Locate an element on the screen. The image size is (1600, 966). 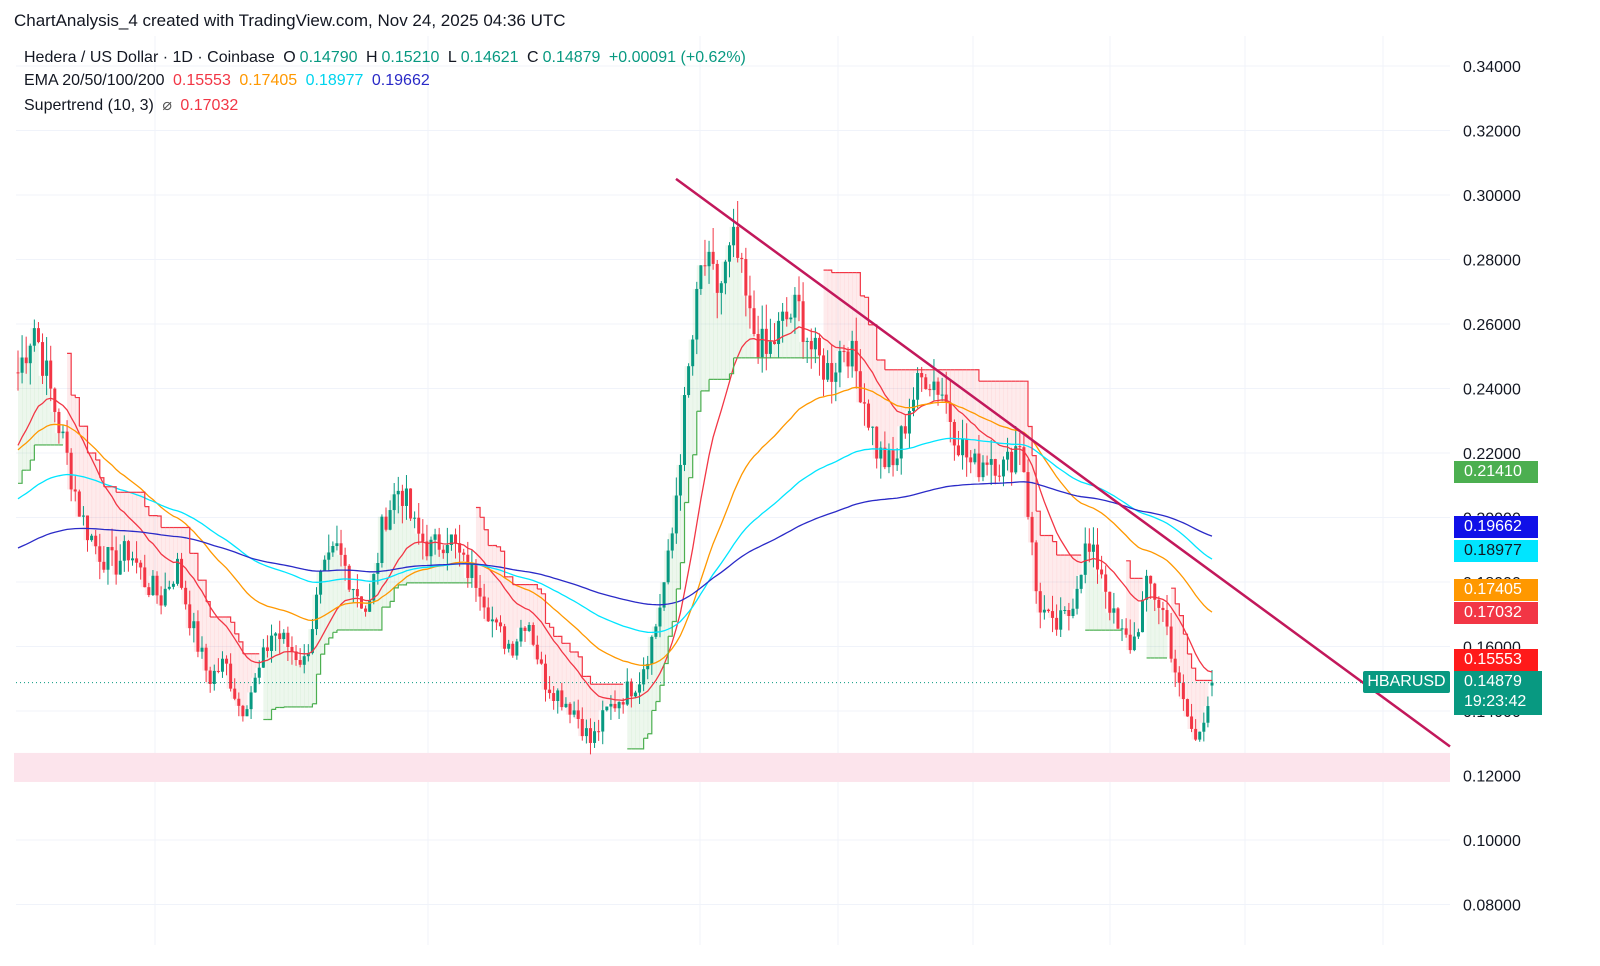
price-tick-label: 0.28000 is located at coordinates (1492, 261).